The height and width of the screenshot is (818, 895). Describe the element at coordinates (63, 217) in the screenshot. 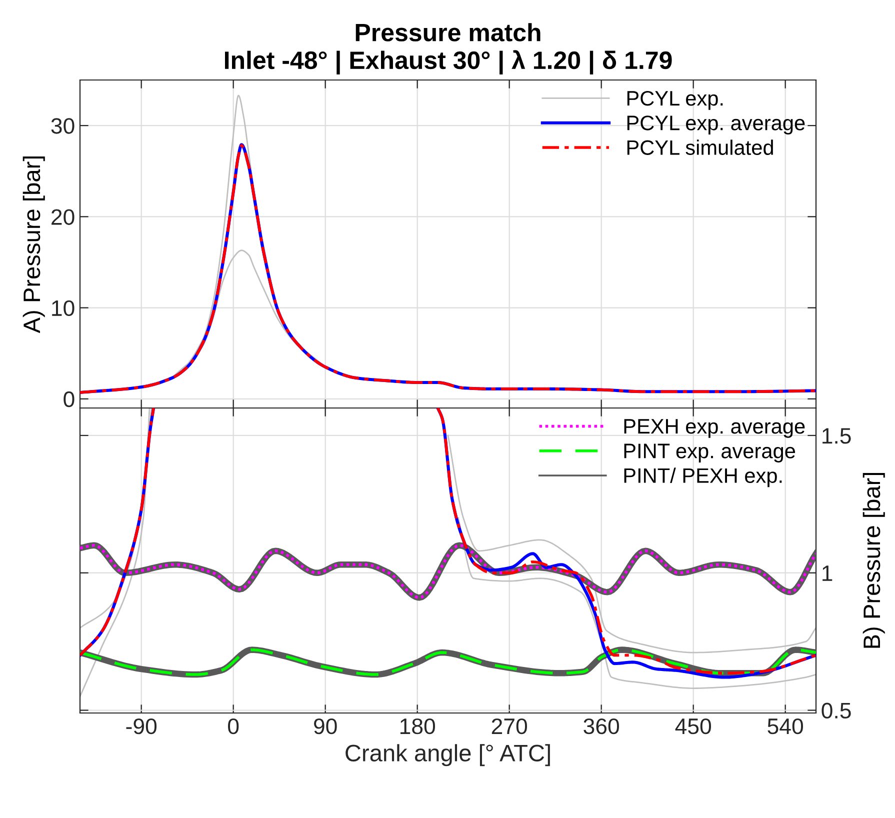

I see `y-tick-label: 20` at that location.